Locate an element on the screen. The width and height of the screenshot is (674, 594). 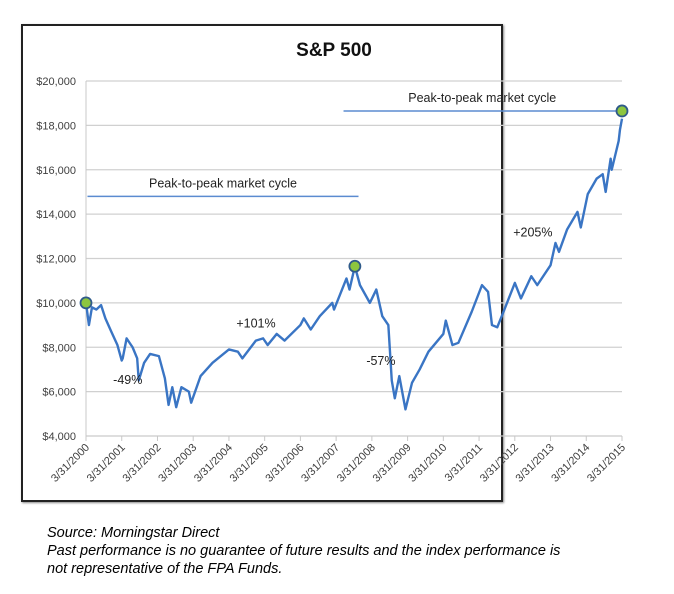
change-annotation: +205% is located at coordinates (532, 232).